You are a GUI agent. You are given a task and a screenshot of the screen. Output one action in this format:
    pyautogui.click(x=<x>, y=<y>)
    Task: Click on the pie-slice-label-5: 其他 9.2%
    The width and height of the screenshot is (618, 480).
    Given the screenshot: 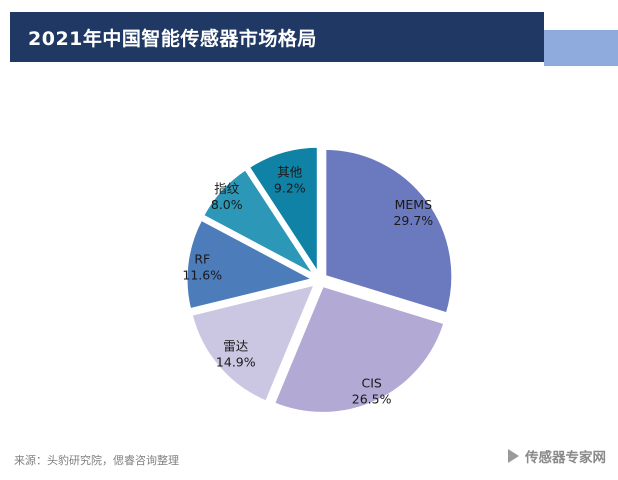 What is the action you would take?
    pyautogui.click(x=290, y=180)
    